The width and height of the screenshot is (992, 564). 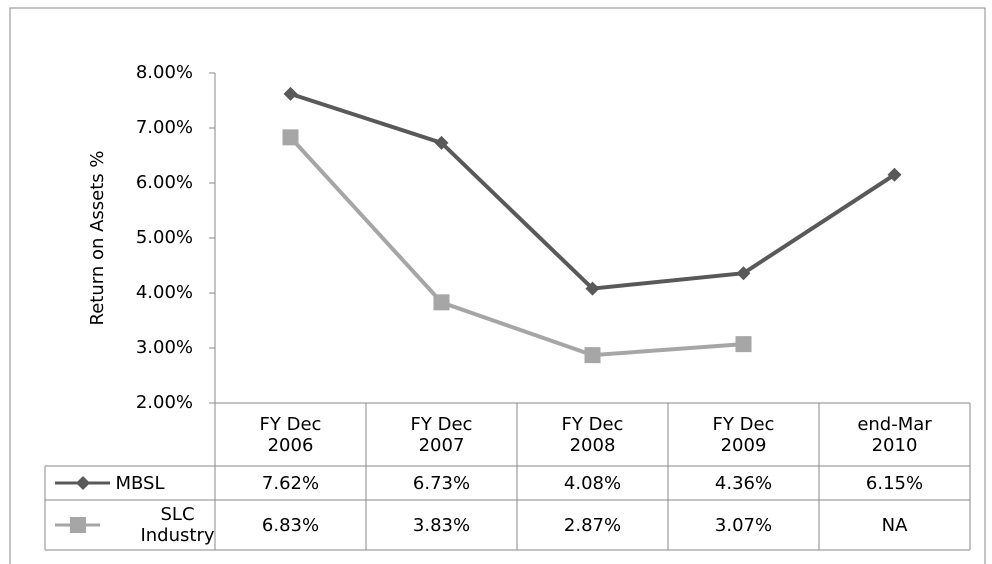 I want to click on legend-label-text: SLC Industry, so click(x=177, y=525).